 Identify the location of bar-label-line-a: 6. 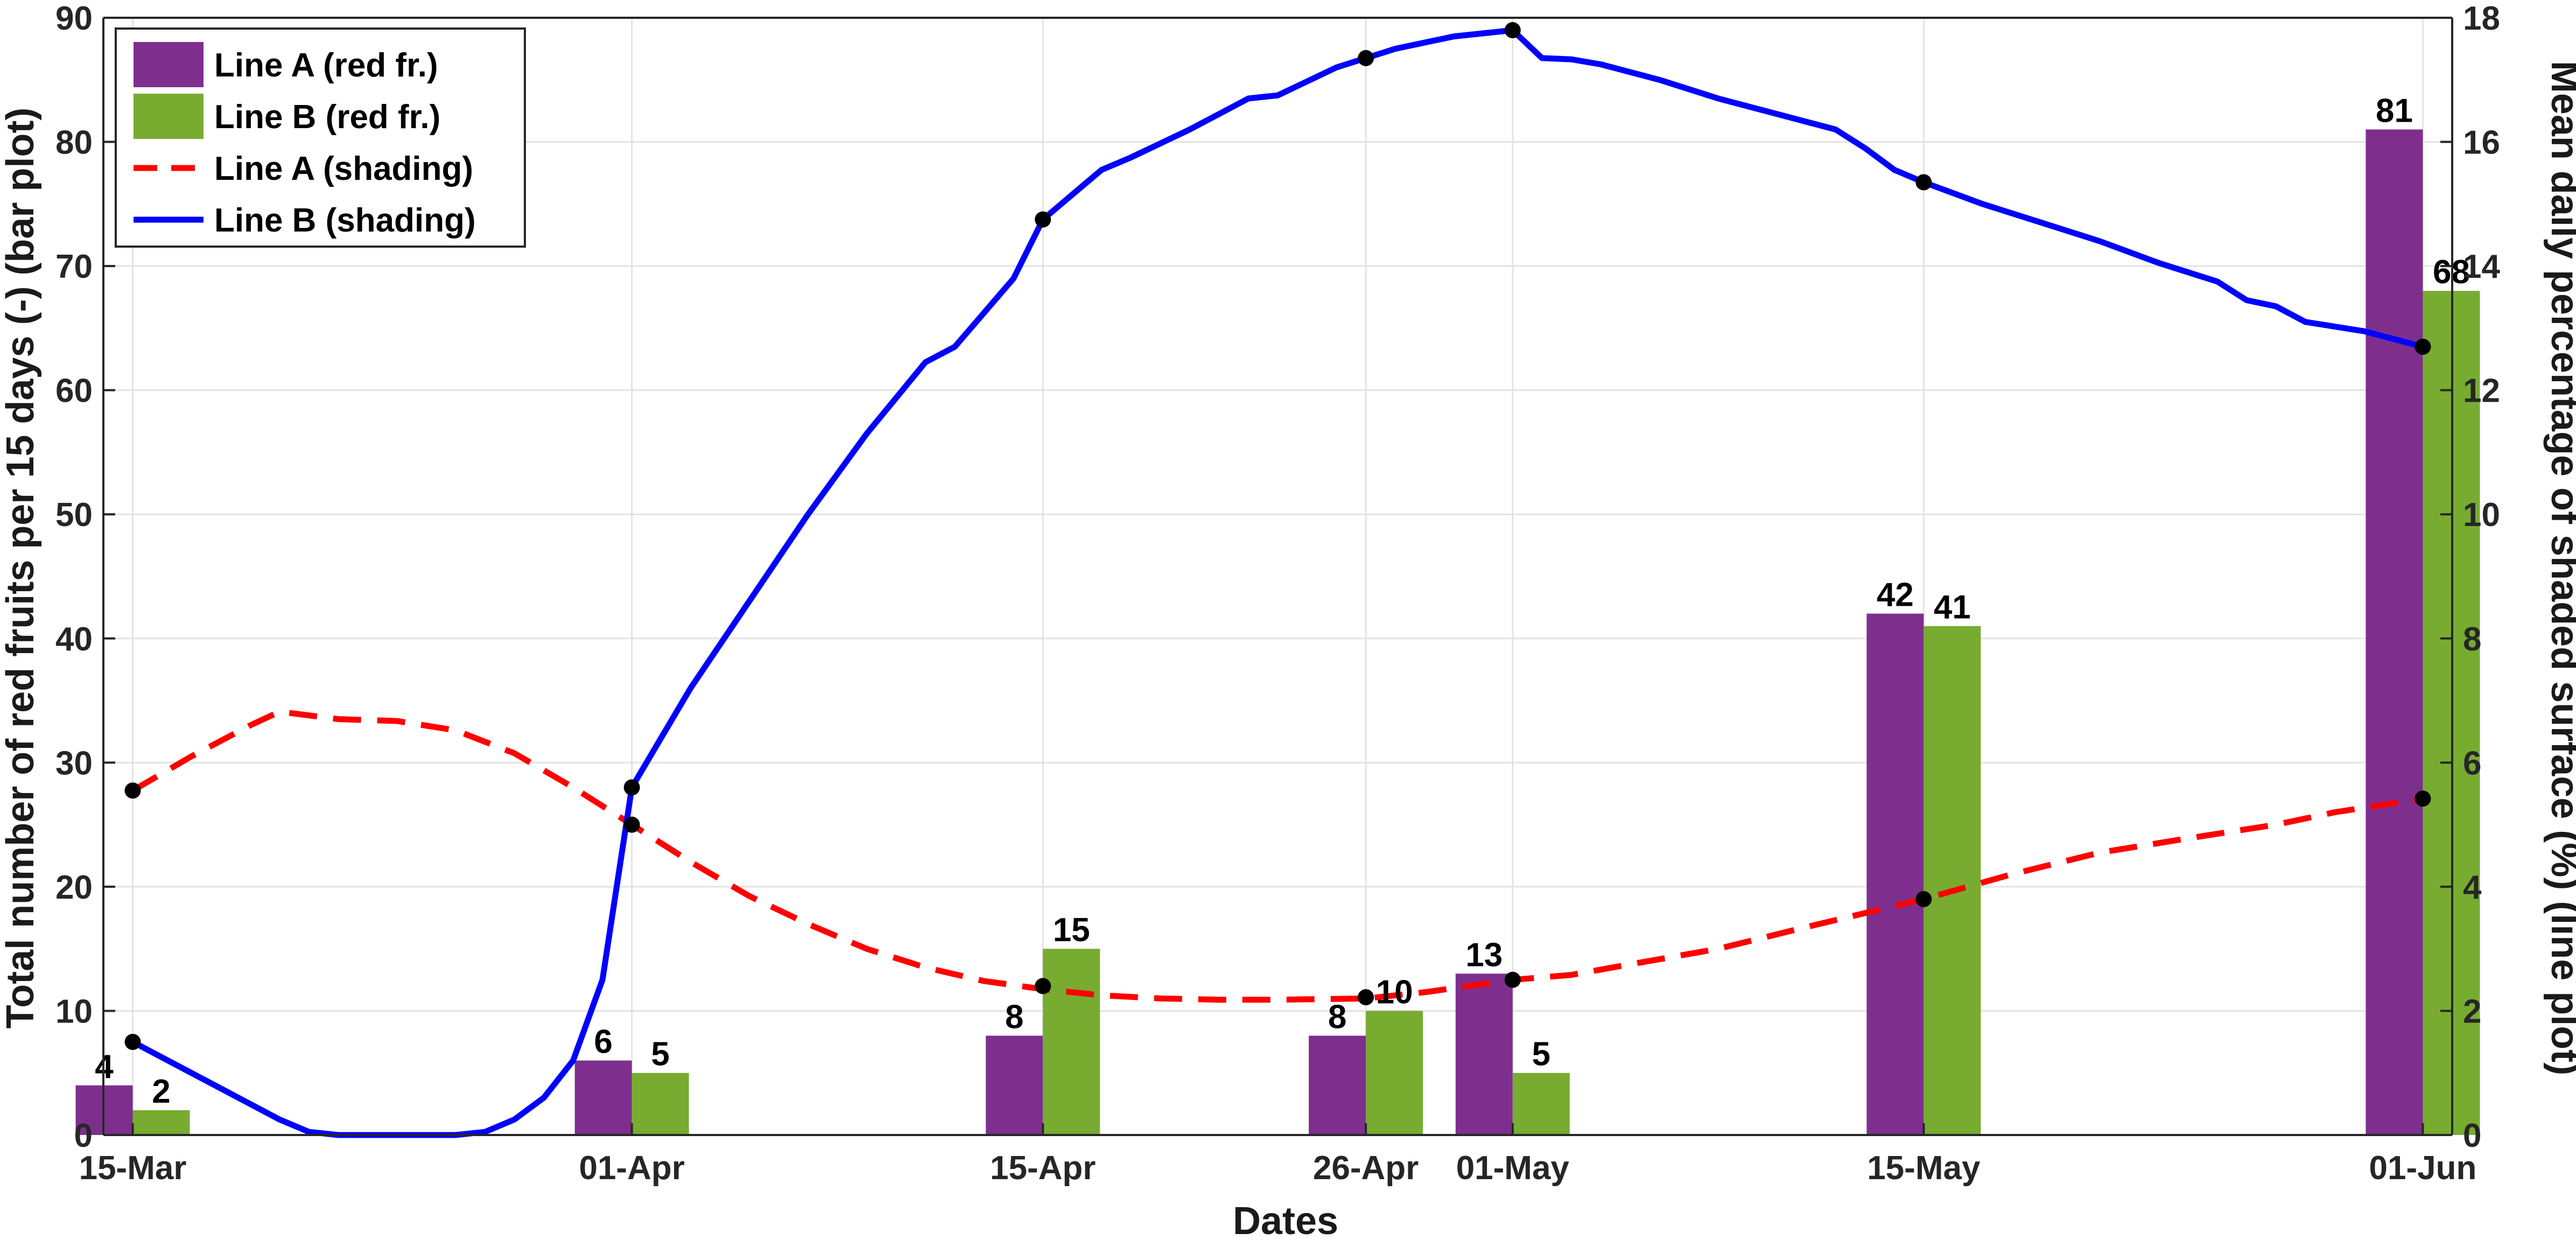
(603, 1042).